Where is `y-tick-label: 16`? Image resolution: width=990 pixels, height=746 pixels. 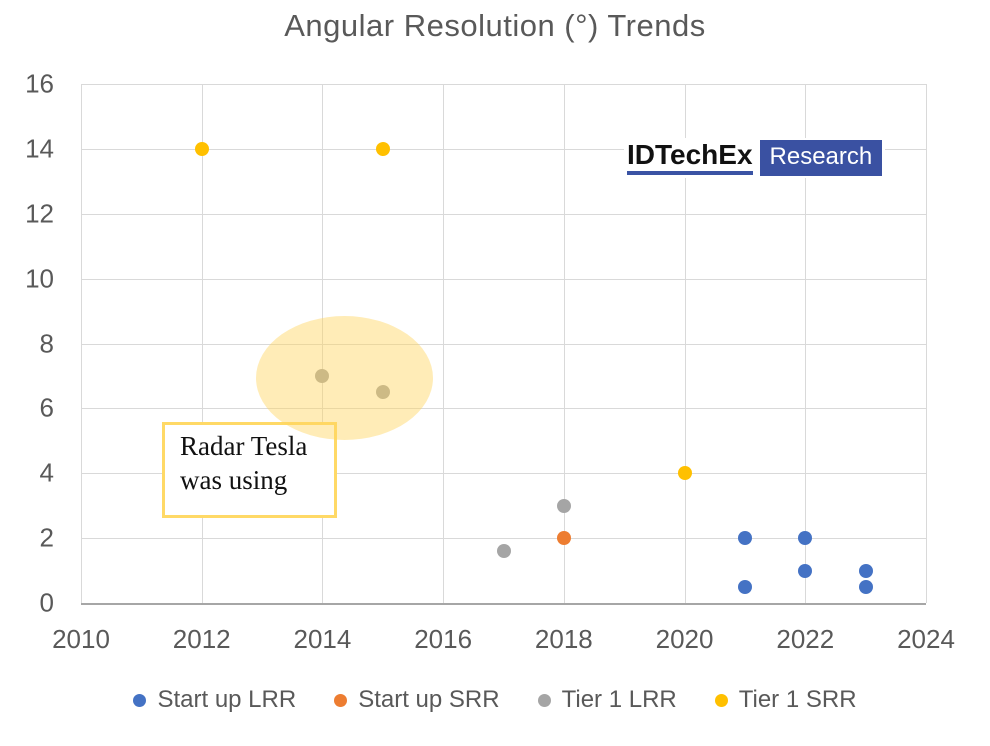 y-tick-label: 16 is located at coordinates (39, 83).